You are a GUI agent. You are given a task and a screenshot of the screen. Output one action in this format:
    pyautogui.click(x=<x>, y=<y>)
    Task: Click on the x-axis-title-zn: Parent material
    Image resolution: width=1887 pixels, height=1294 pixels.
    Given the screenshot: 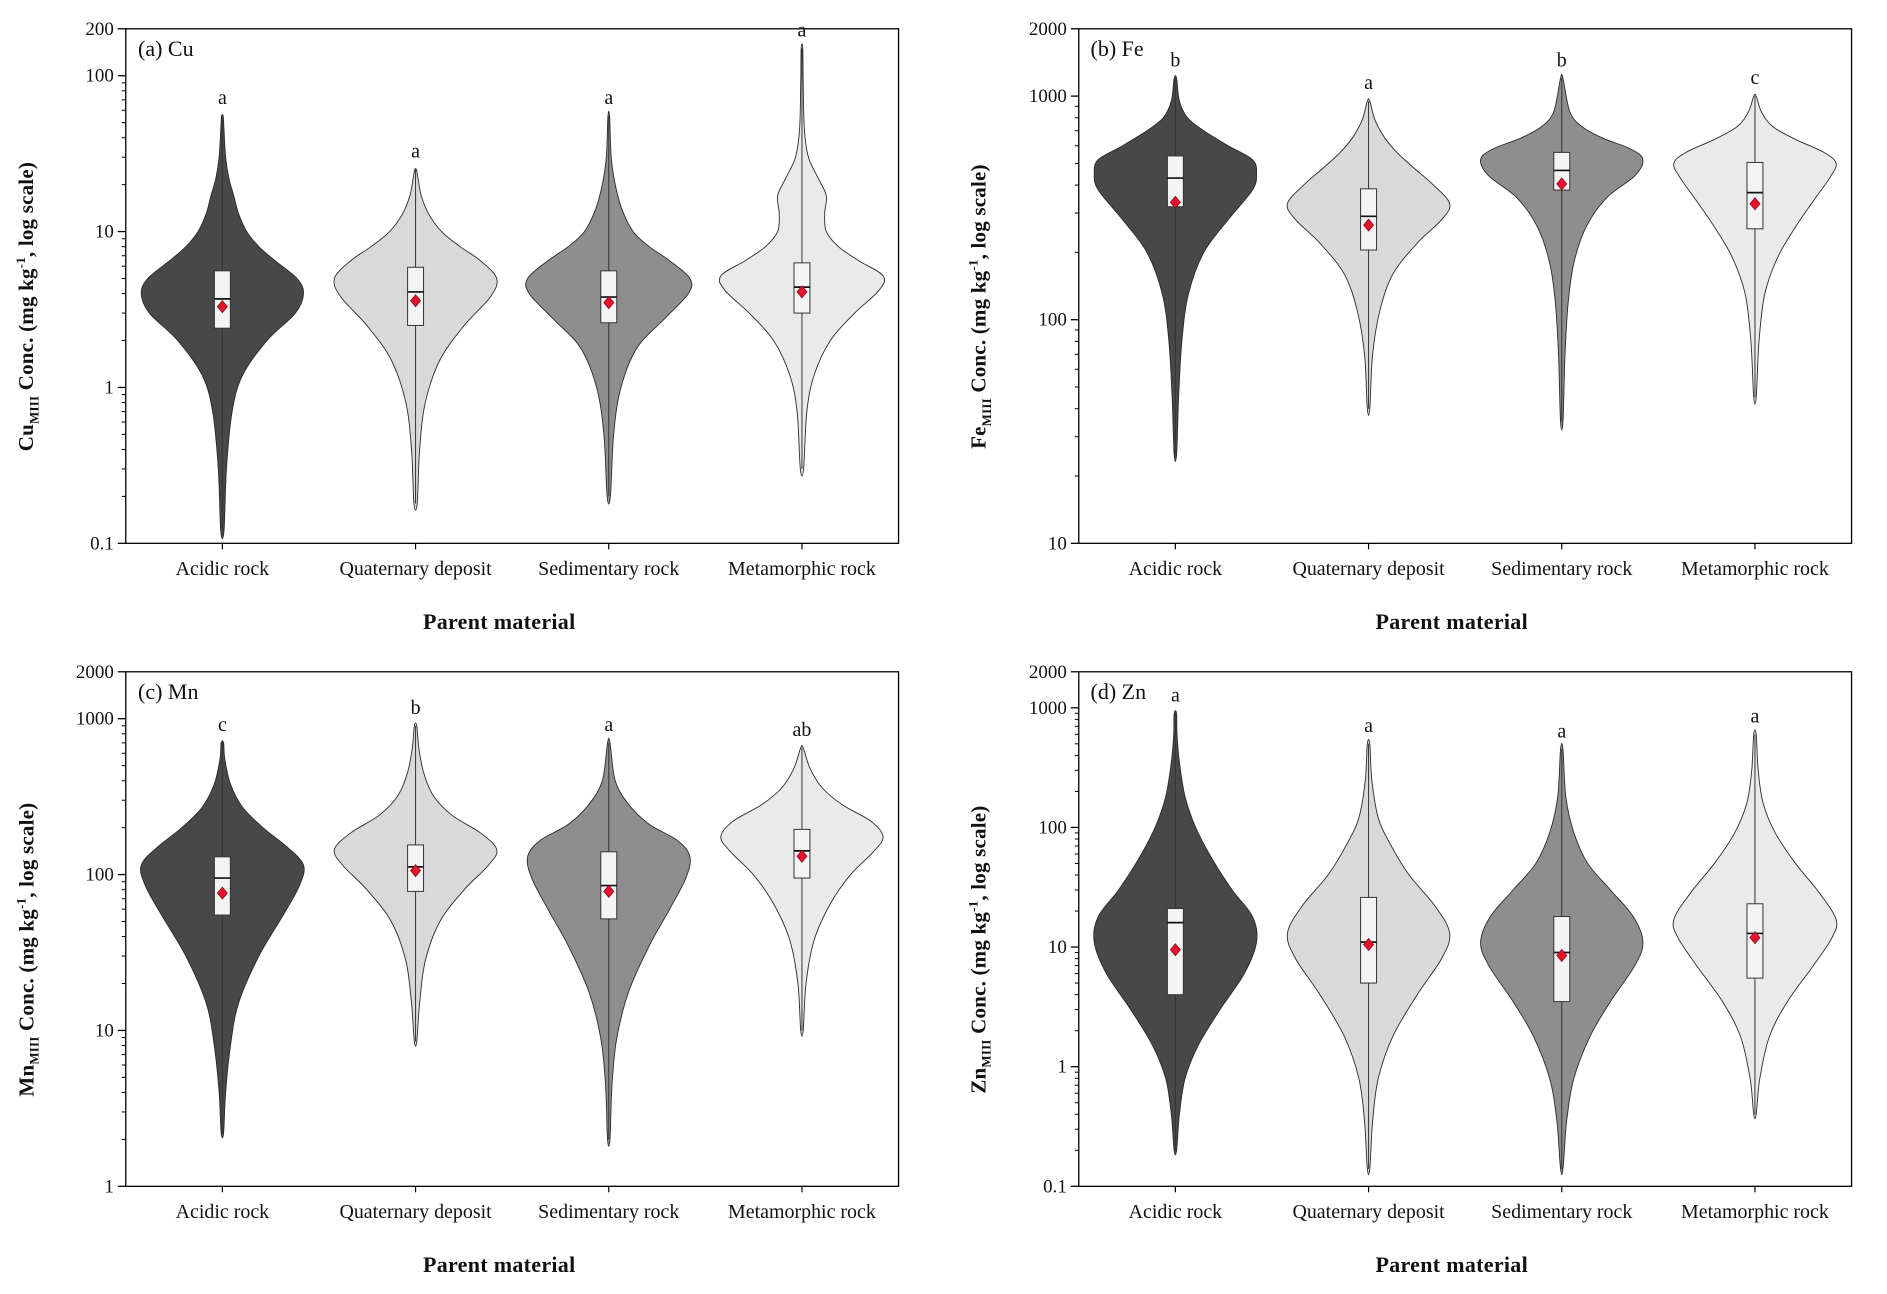 What is the action you would take?
    pyautogui.click(x=1452, y=1264)
    